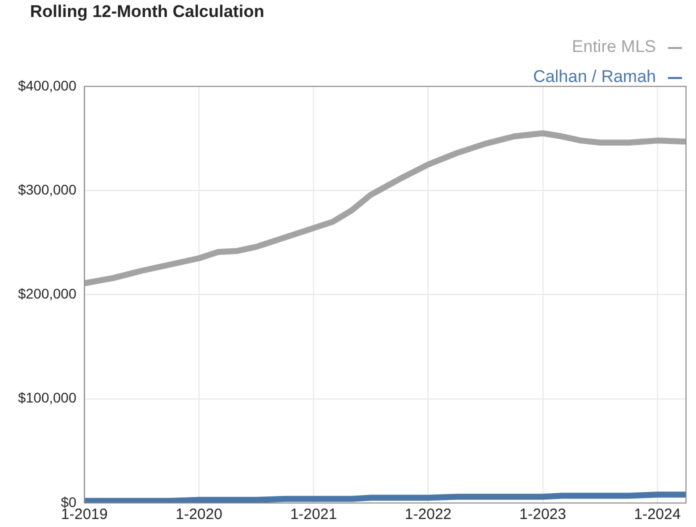 The width and height of the screenshot is (696, 527). I want to click on y-tick-label: $300,000, so click(47, 189).